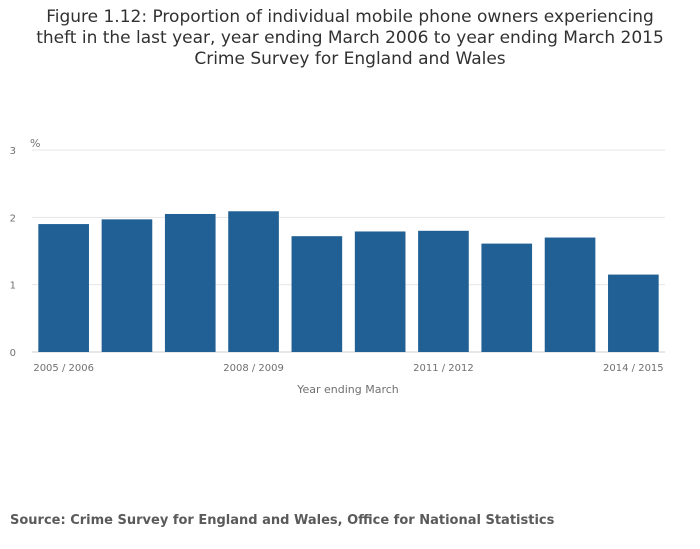 This screenshot has width=700, height=549. I want to click on chart-title-line-3: Crime Survey for England and Wales, so click(350, 59).